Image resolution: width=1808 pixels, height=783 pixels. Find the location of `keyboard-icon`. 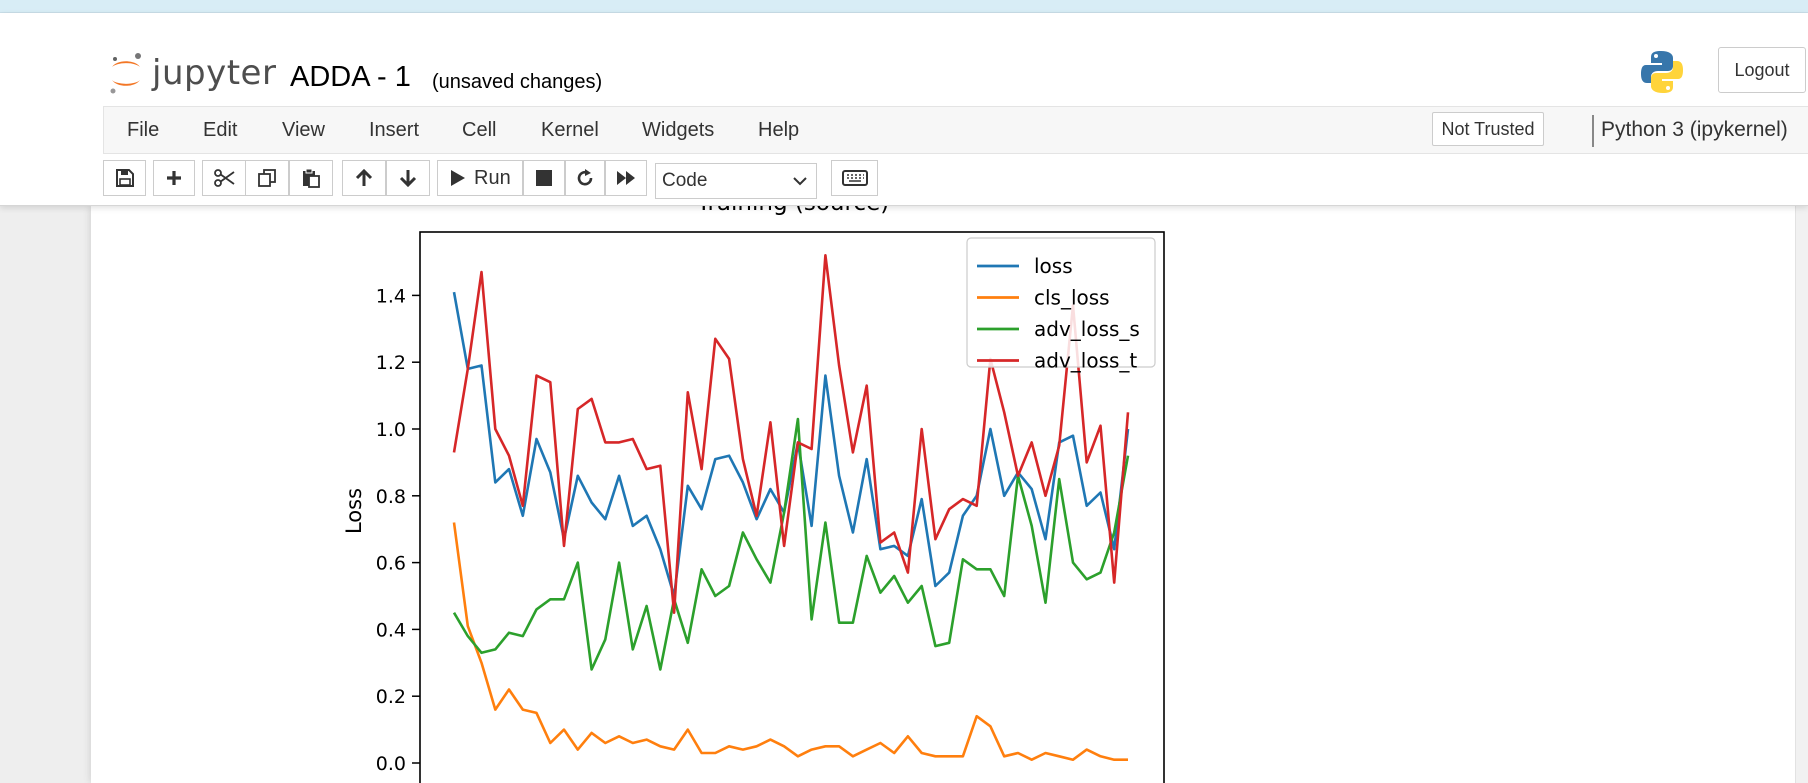

keyboard-icon is located at coordinates (855, 178).